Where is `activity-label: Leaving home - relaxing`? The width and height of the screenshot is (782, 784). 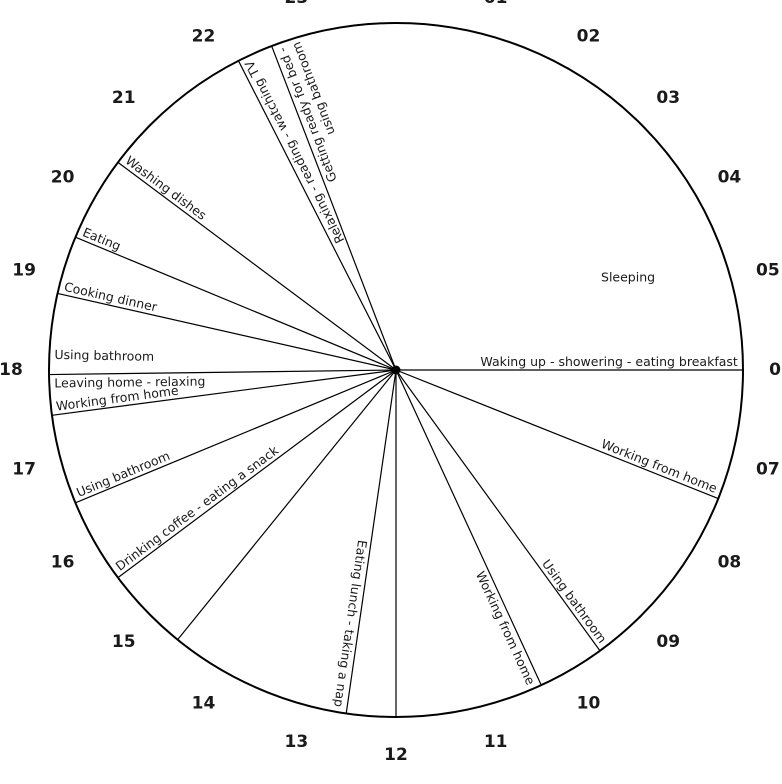
activity-label: Leaving home - relaxing is located at coordinates (129, 381).